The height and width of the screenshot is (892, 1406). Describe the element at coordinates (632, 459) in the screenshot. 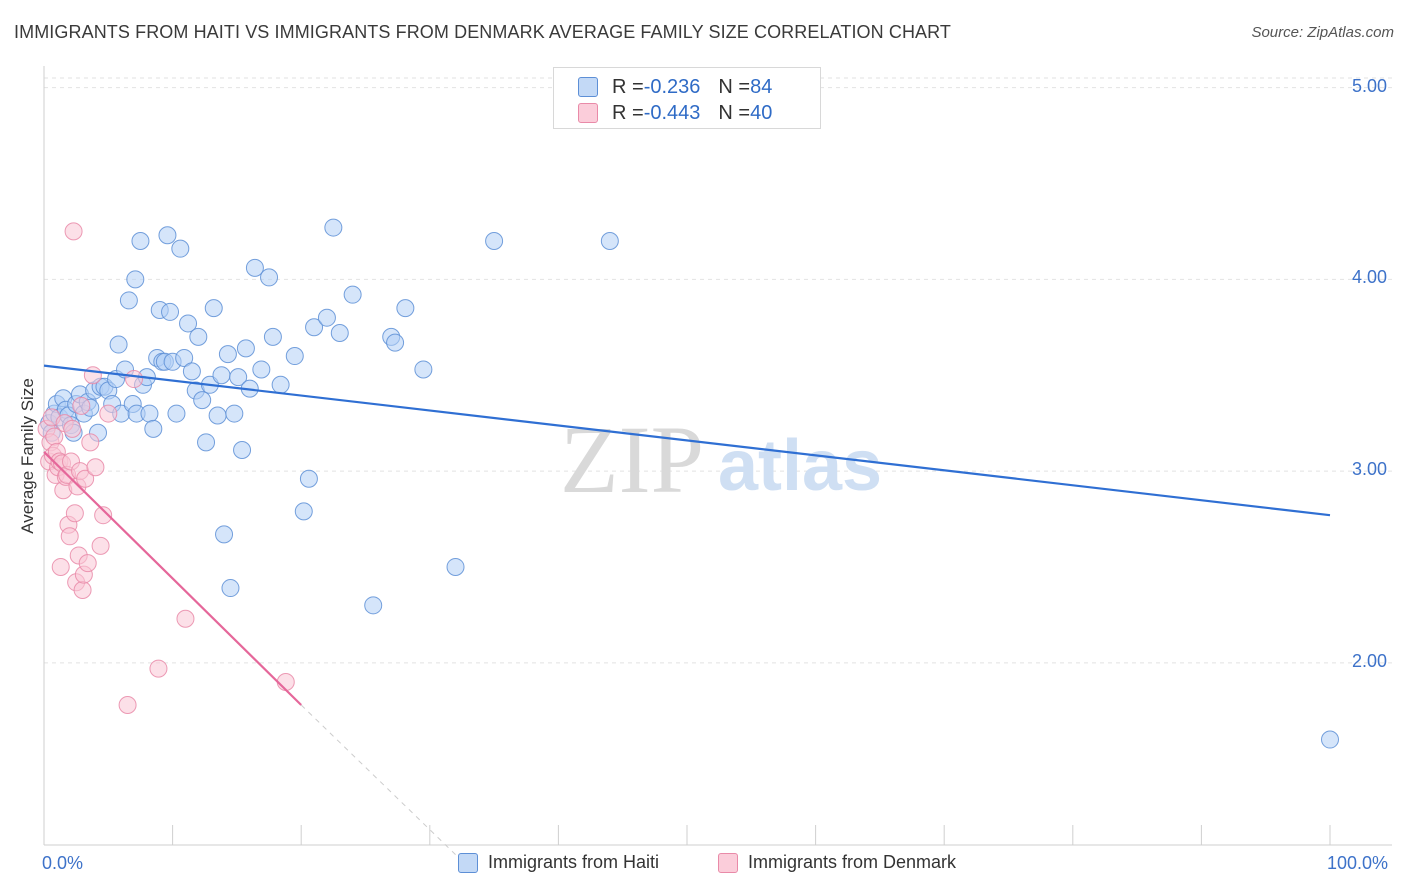

I see `watermark-zip: ZIP` at that location.